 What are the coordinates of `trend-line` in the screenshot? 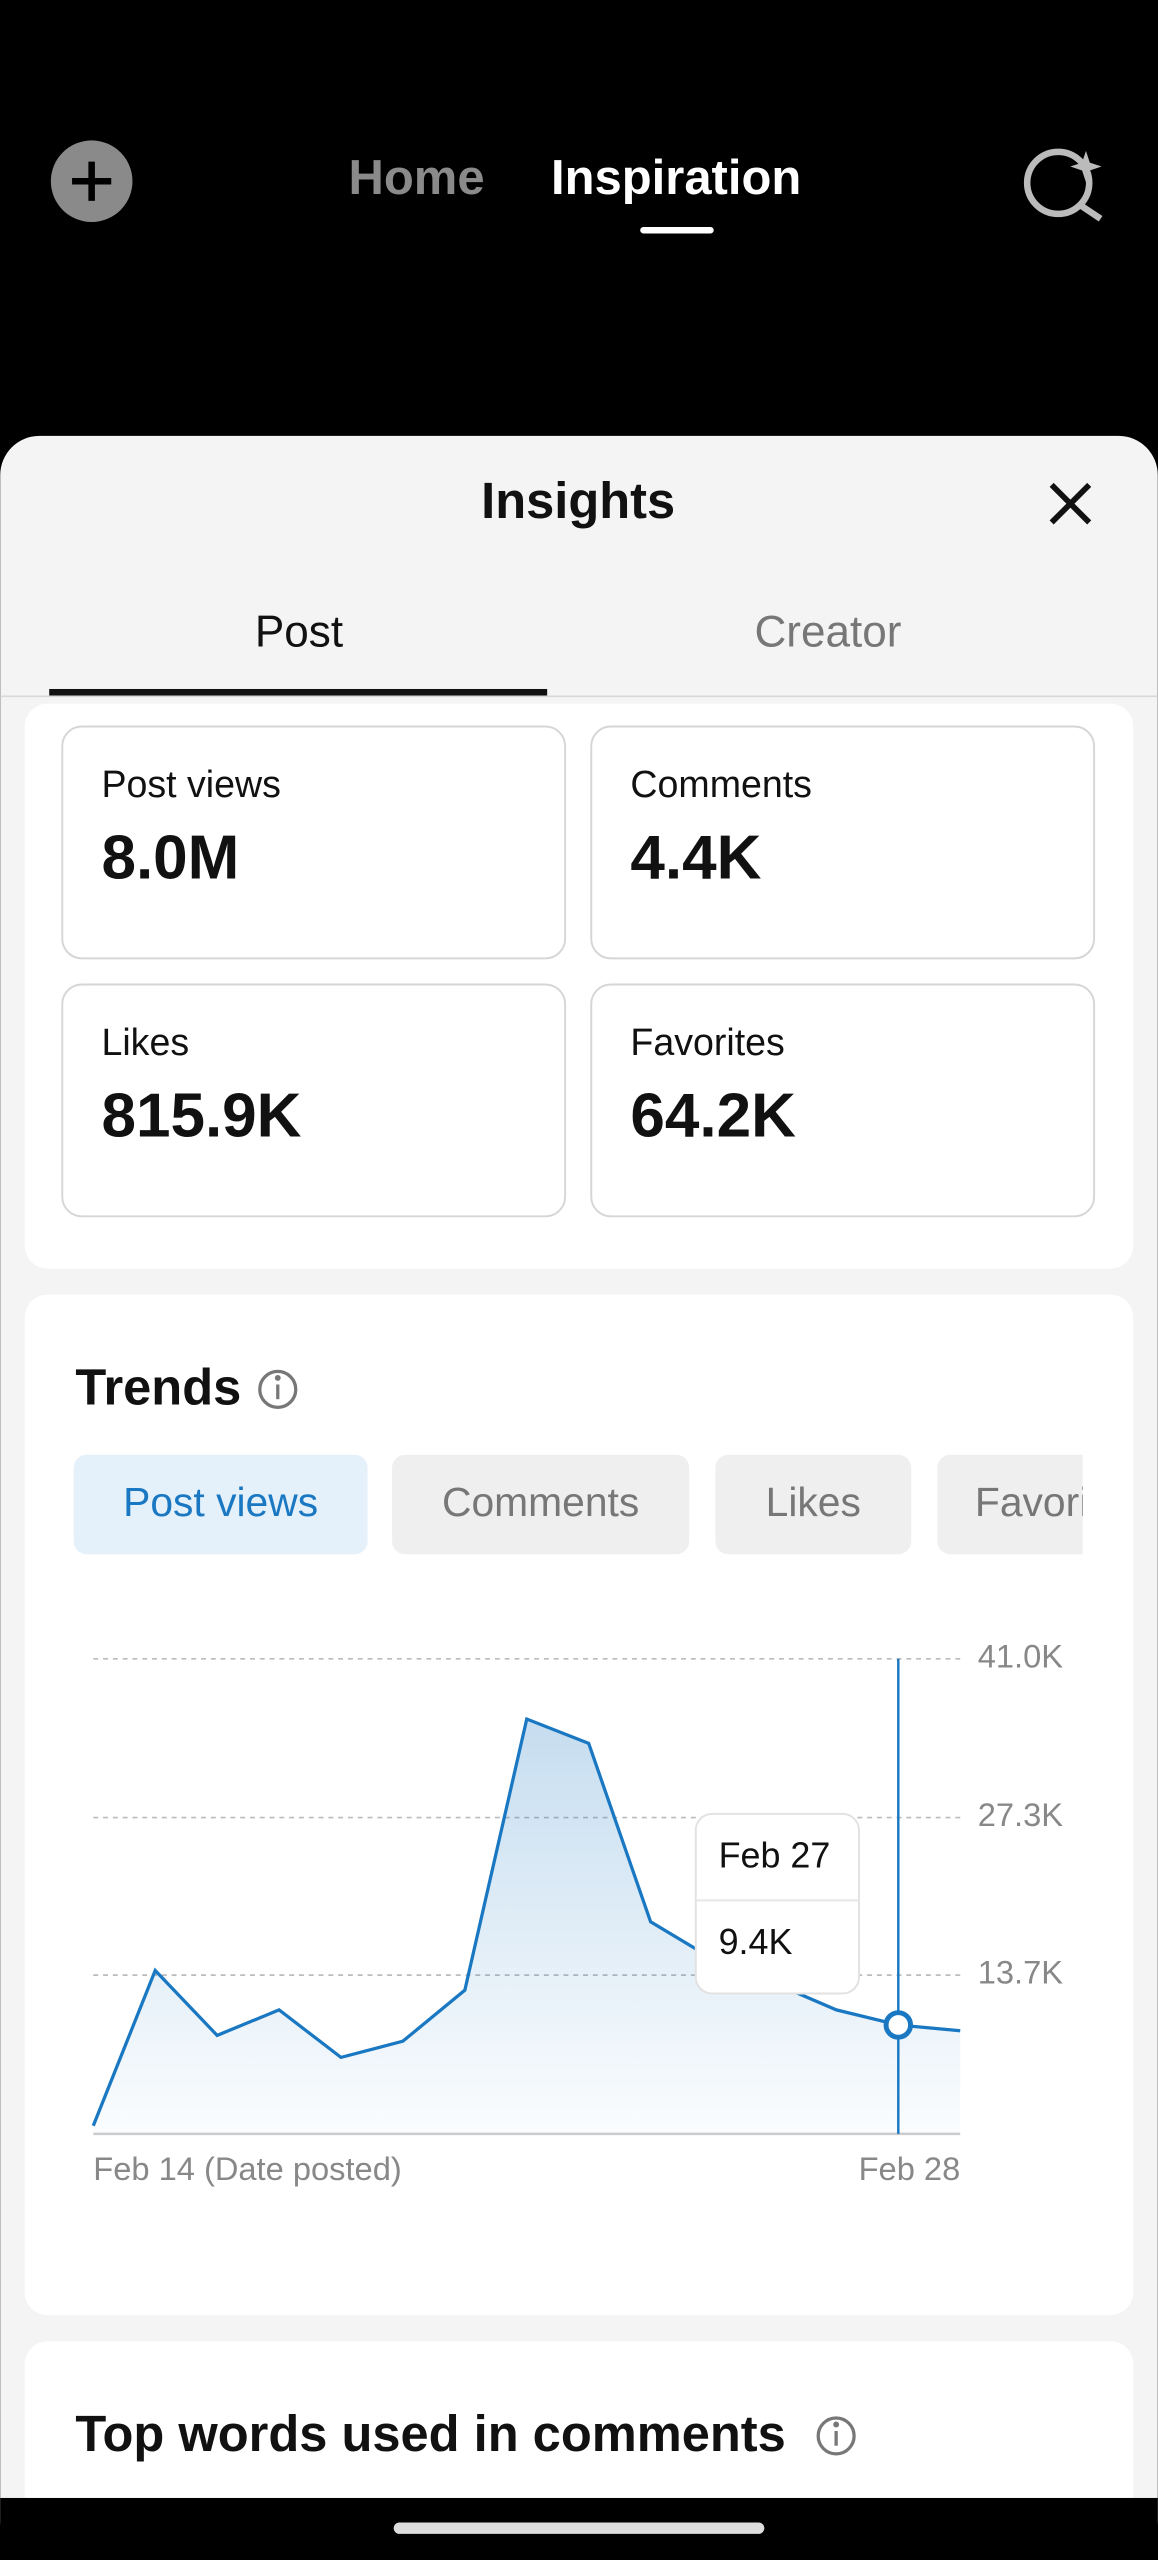 It's located at (526, 1921).